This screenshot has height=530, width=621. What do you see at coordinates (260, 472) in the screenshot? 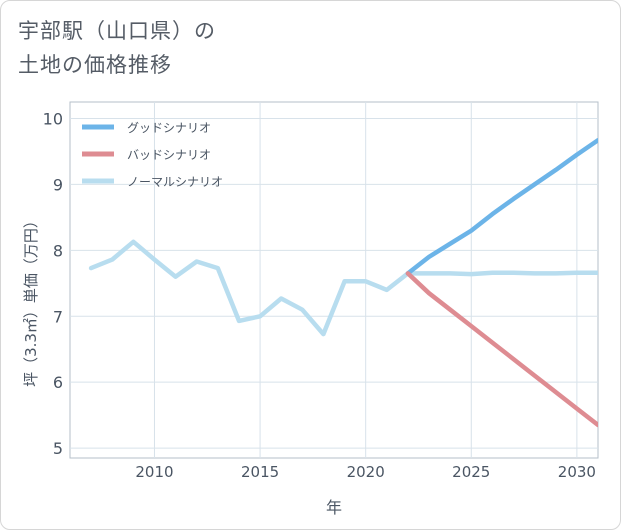
I see `x-tick-label: 2015` at bounding box center [260, 472].